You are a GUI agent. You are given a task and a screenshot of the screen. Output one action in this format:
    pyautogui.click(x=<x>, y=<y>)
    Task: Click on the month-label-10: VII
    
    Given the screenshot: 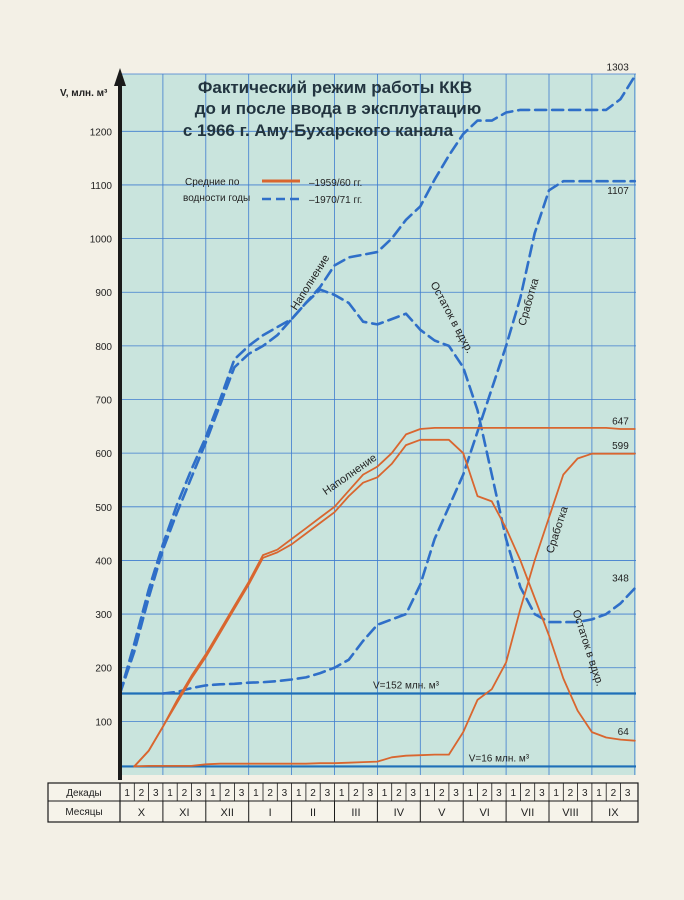 What is the action you would take?
    pyautogui.click(x=527, y=813)
    